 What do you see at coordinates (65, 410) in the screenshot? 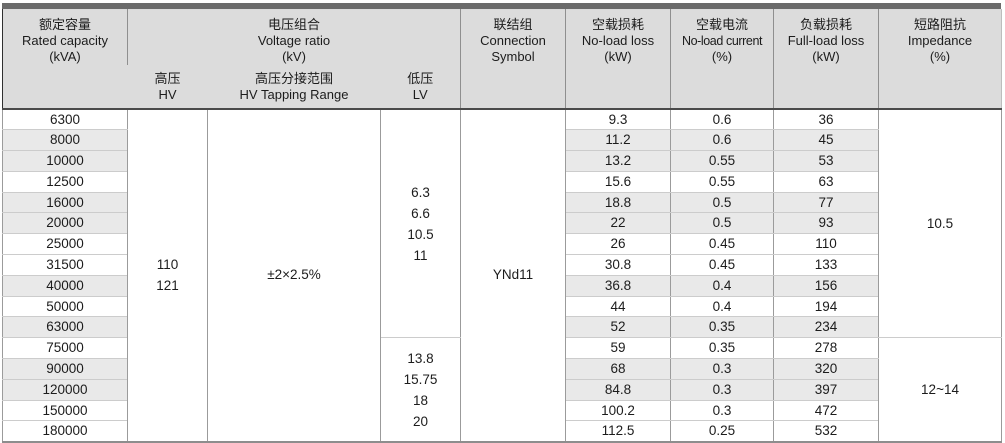
I see `cell-capacity: 150000` at bounding box center [65, 410].